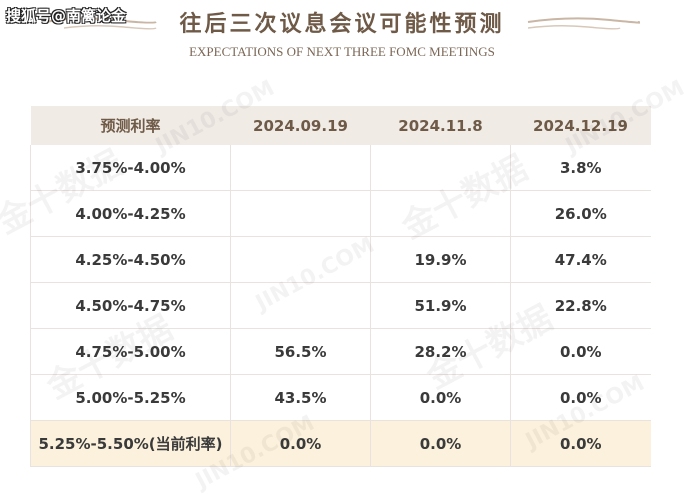 The image size is (684, 494). What do you see at coordinates (101, 23) in the screenshot?
I see `left-ornament-icon` at bounding box center [101, 23].